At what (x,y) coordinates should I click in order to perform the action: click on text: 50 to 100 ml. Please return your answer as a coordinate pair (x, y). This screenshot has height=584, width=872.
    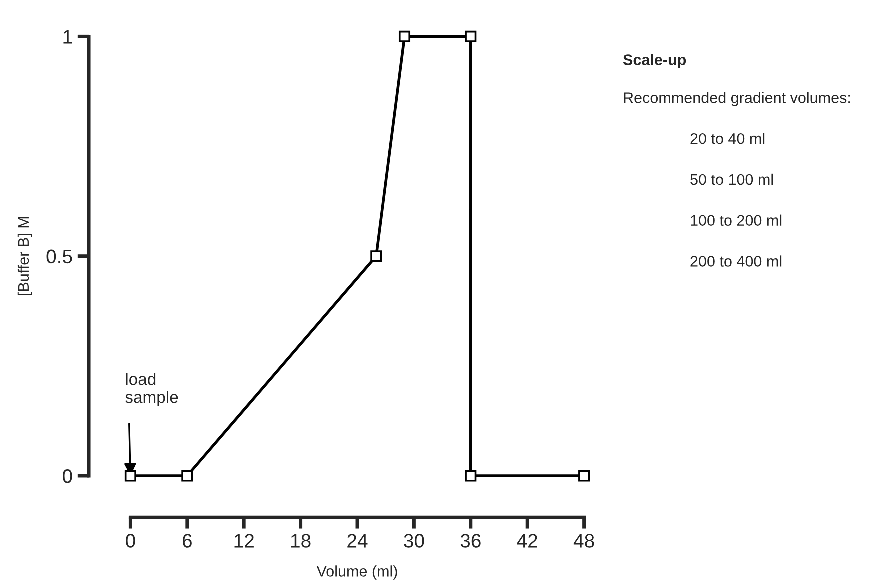
    Looking at the image, I should click on (732, 180).